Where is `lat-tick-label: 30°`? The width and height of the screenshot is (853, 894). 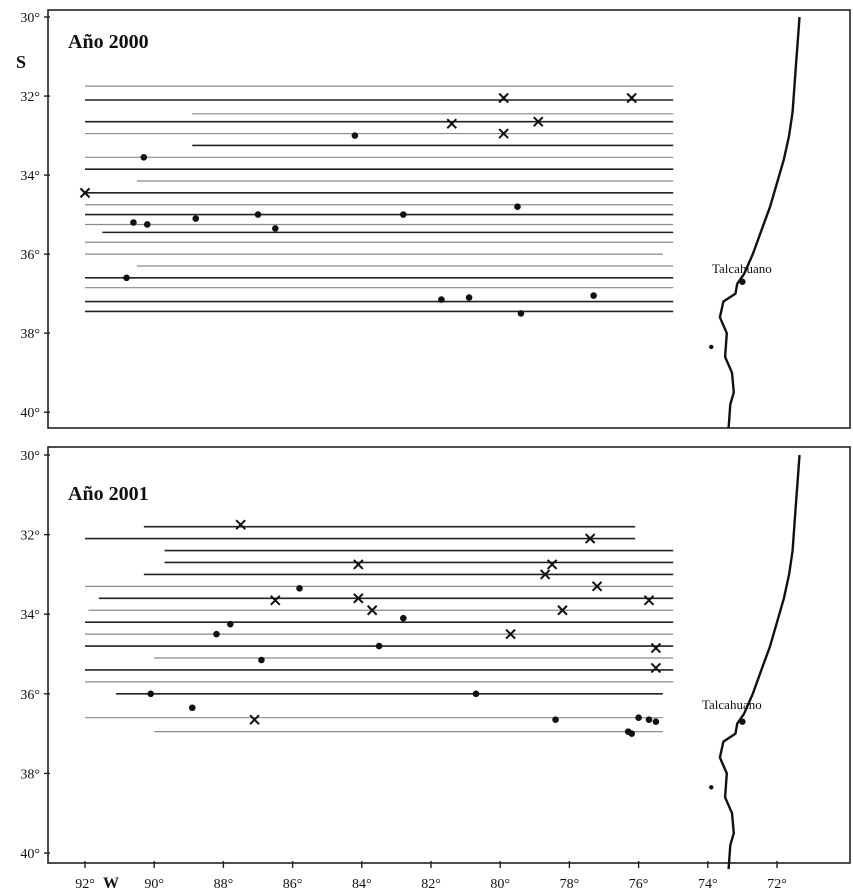 lat-tick-label: 30° is located at coordinates (30, 18).